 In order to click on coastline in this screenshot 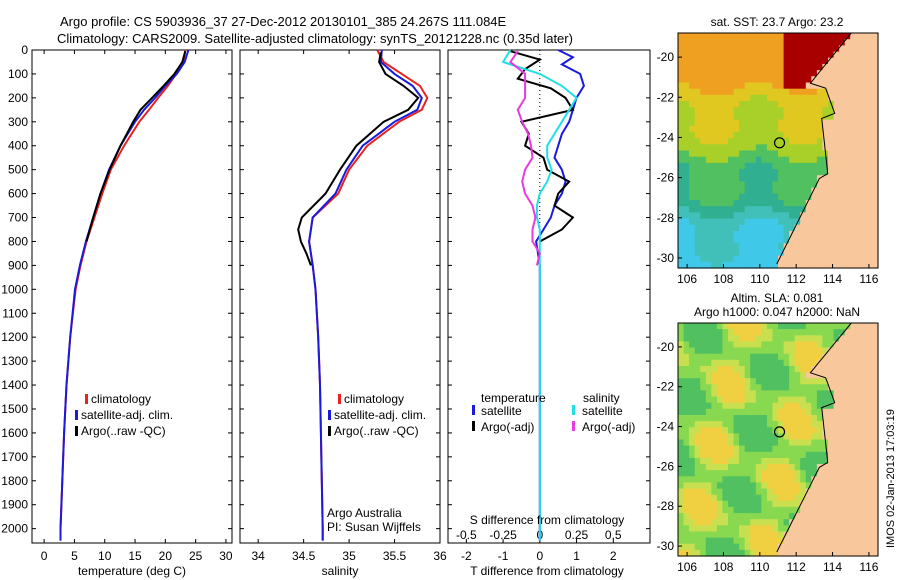, I will do `click(814, 437)`.